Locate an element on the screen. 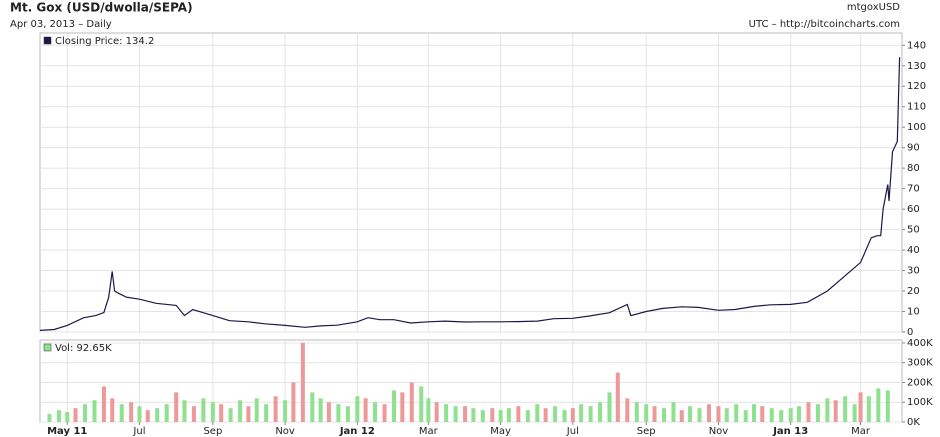 The height and width of the screenshot is (437, 940). y-tick-label: 10 is located at coordinates (913, 312).